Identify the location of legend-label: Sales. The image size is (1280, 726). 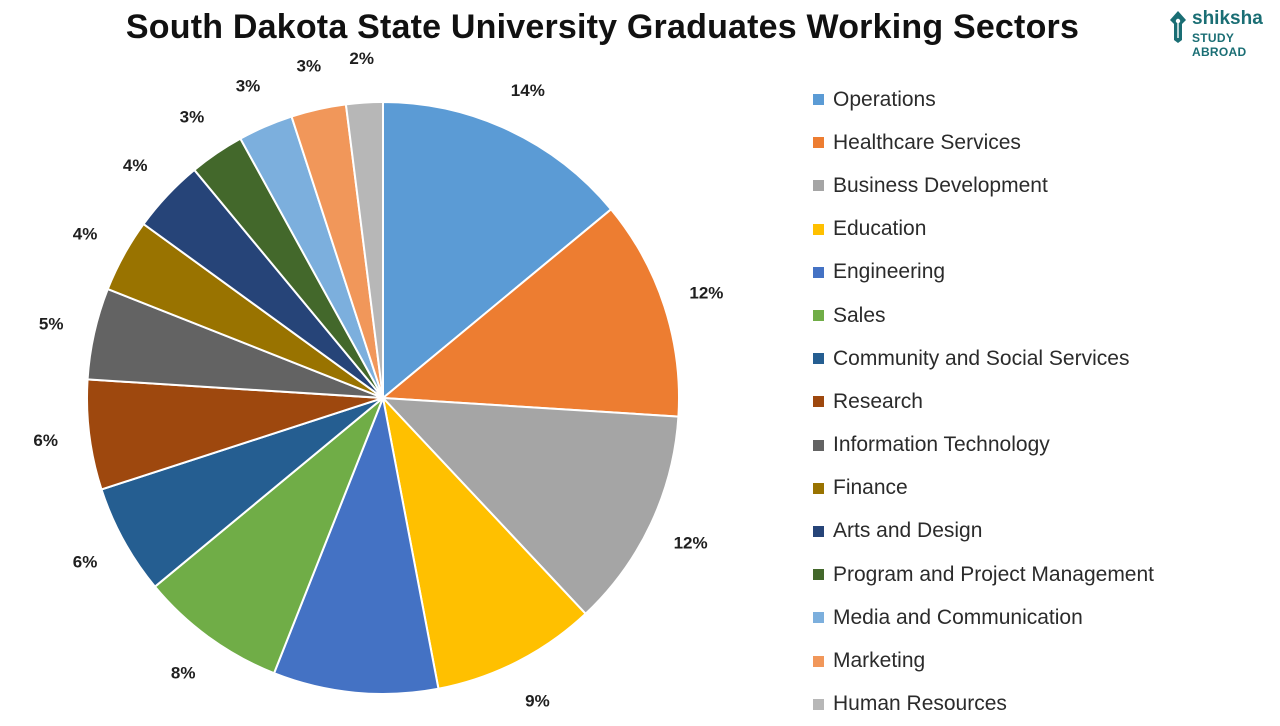
(859, 315).